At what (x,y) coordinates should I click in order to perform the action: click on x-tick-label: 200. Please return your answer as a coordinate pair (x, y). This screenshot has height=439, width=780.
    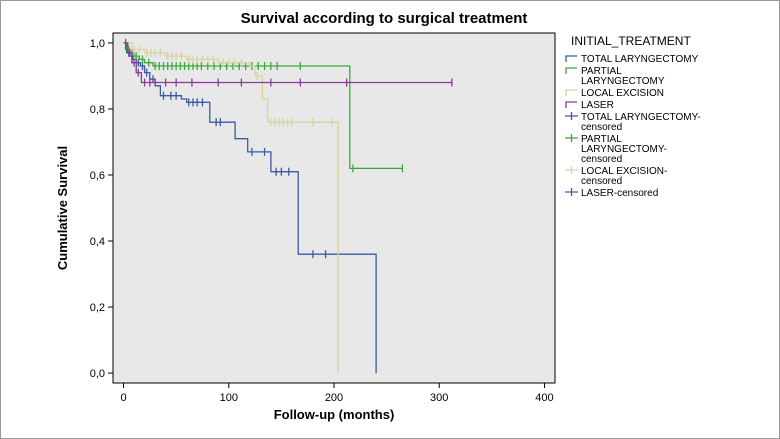
    Looking at the image, I should click on (334, 398).